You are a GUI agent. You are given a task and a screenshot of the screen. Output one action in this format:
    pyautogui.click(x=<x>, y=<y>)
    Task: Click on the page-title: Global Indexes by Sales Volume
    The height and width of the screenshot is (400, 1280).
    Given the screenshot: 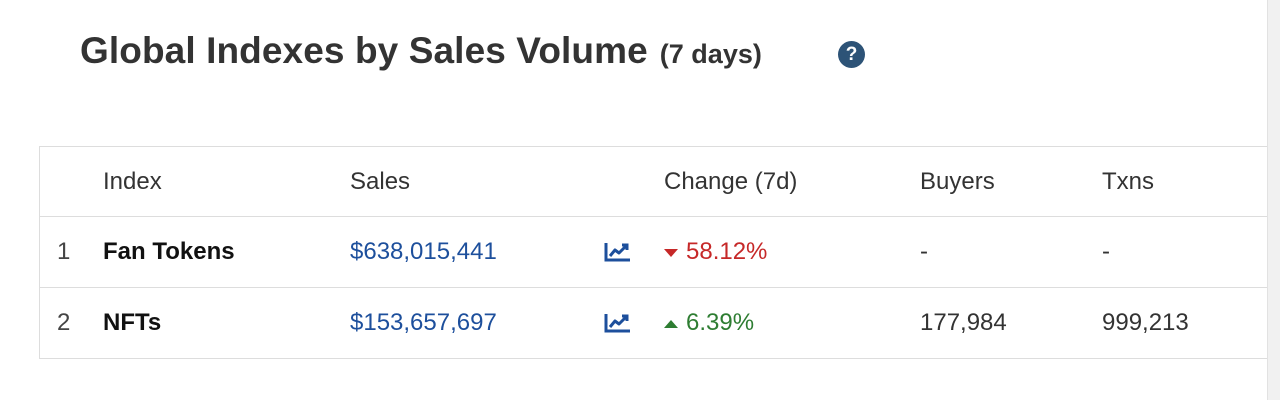 What is the action you would take?
    pyautogui.click(x=364, y=50)
    